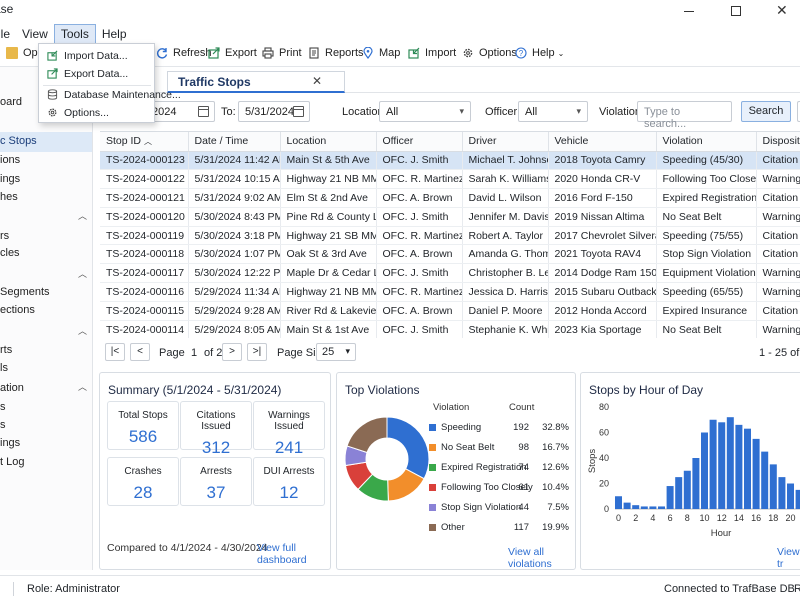 This screenshot has height=600, width=800. I want to click on import-button: Import, so click(432, 53).